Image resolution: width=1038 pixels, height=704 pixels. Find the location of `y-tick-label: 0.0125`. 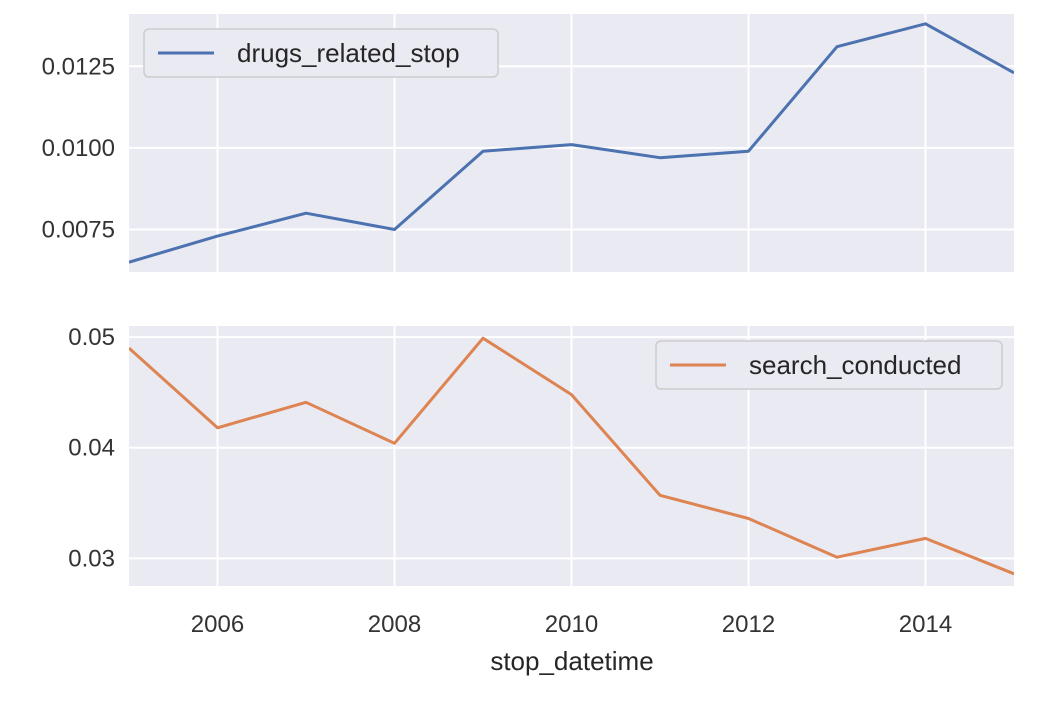

y-tick-label: 0.0125 is located at coordinates (78, 66).